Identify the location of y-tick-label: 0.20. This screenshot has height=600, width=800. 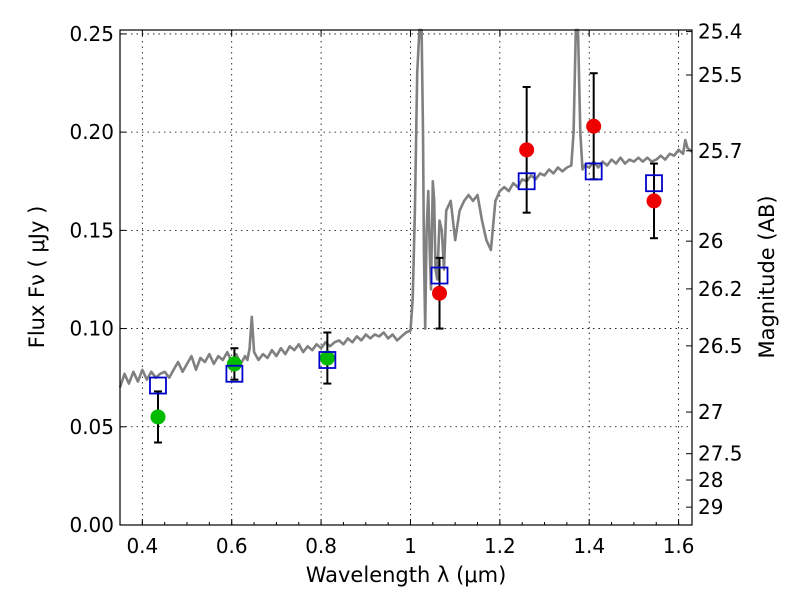
(91, 132).